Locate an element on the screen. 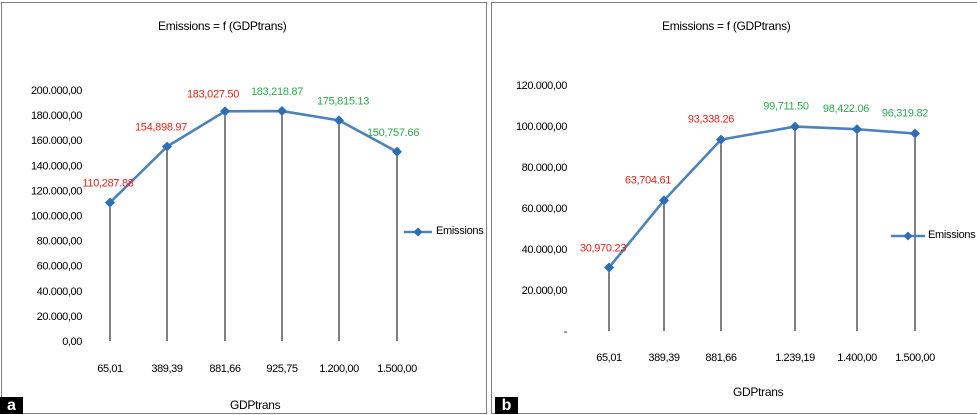  data-label: 150,757.66 is located at coordinates (393, 133).